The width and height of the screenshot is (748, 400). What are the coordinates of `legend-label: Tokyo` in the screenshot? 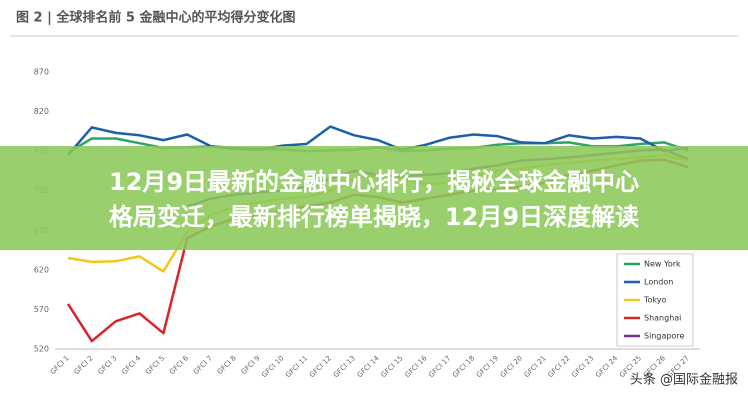 It's located at (655, 300).